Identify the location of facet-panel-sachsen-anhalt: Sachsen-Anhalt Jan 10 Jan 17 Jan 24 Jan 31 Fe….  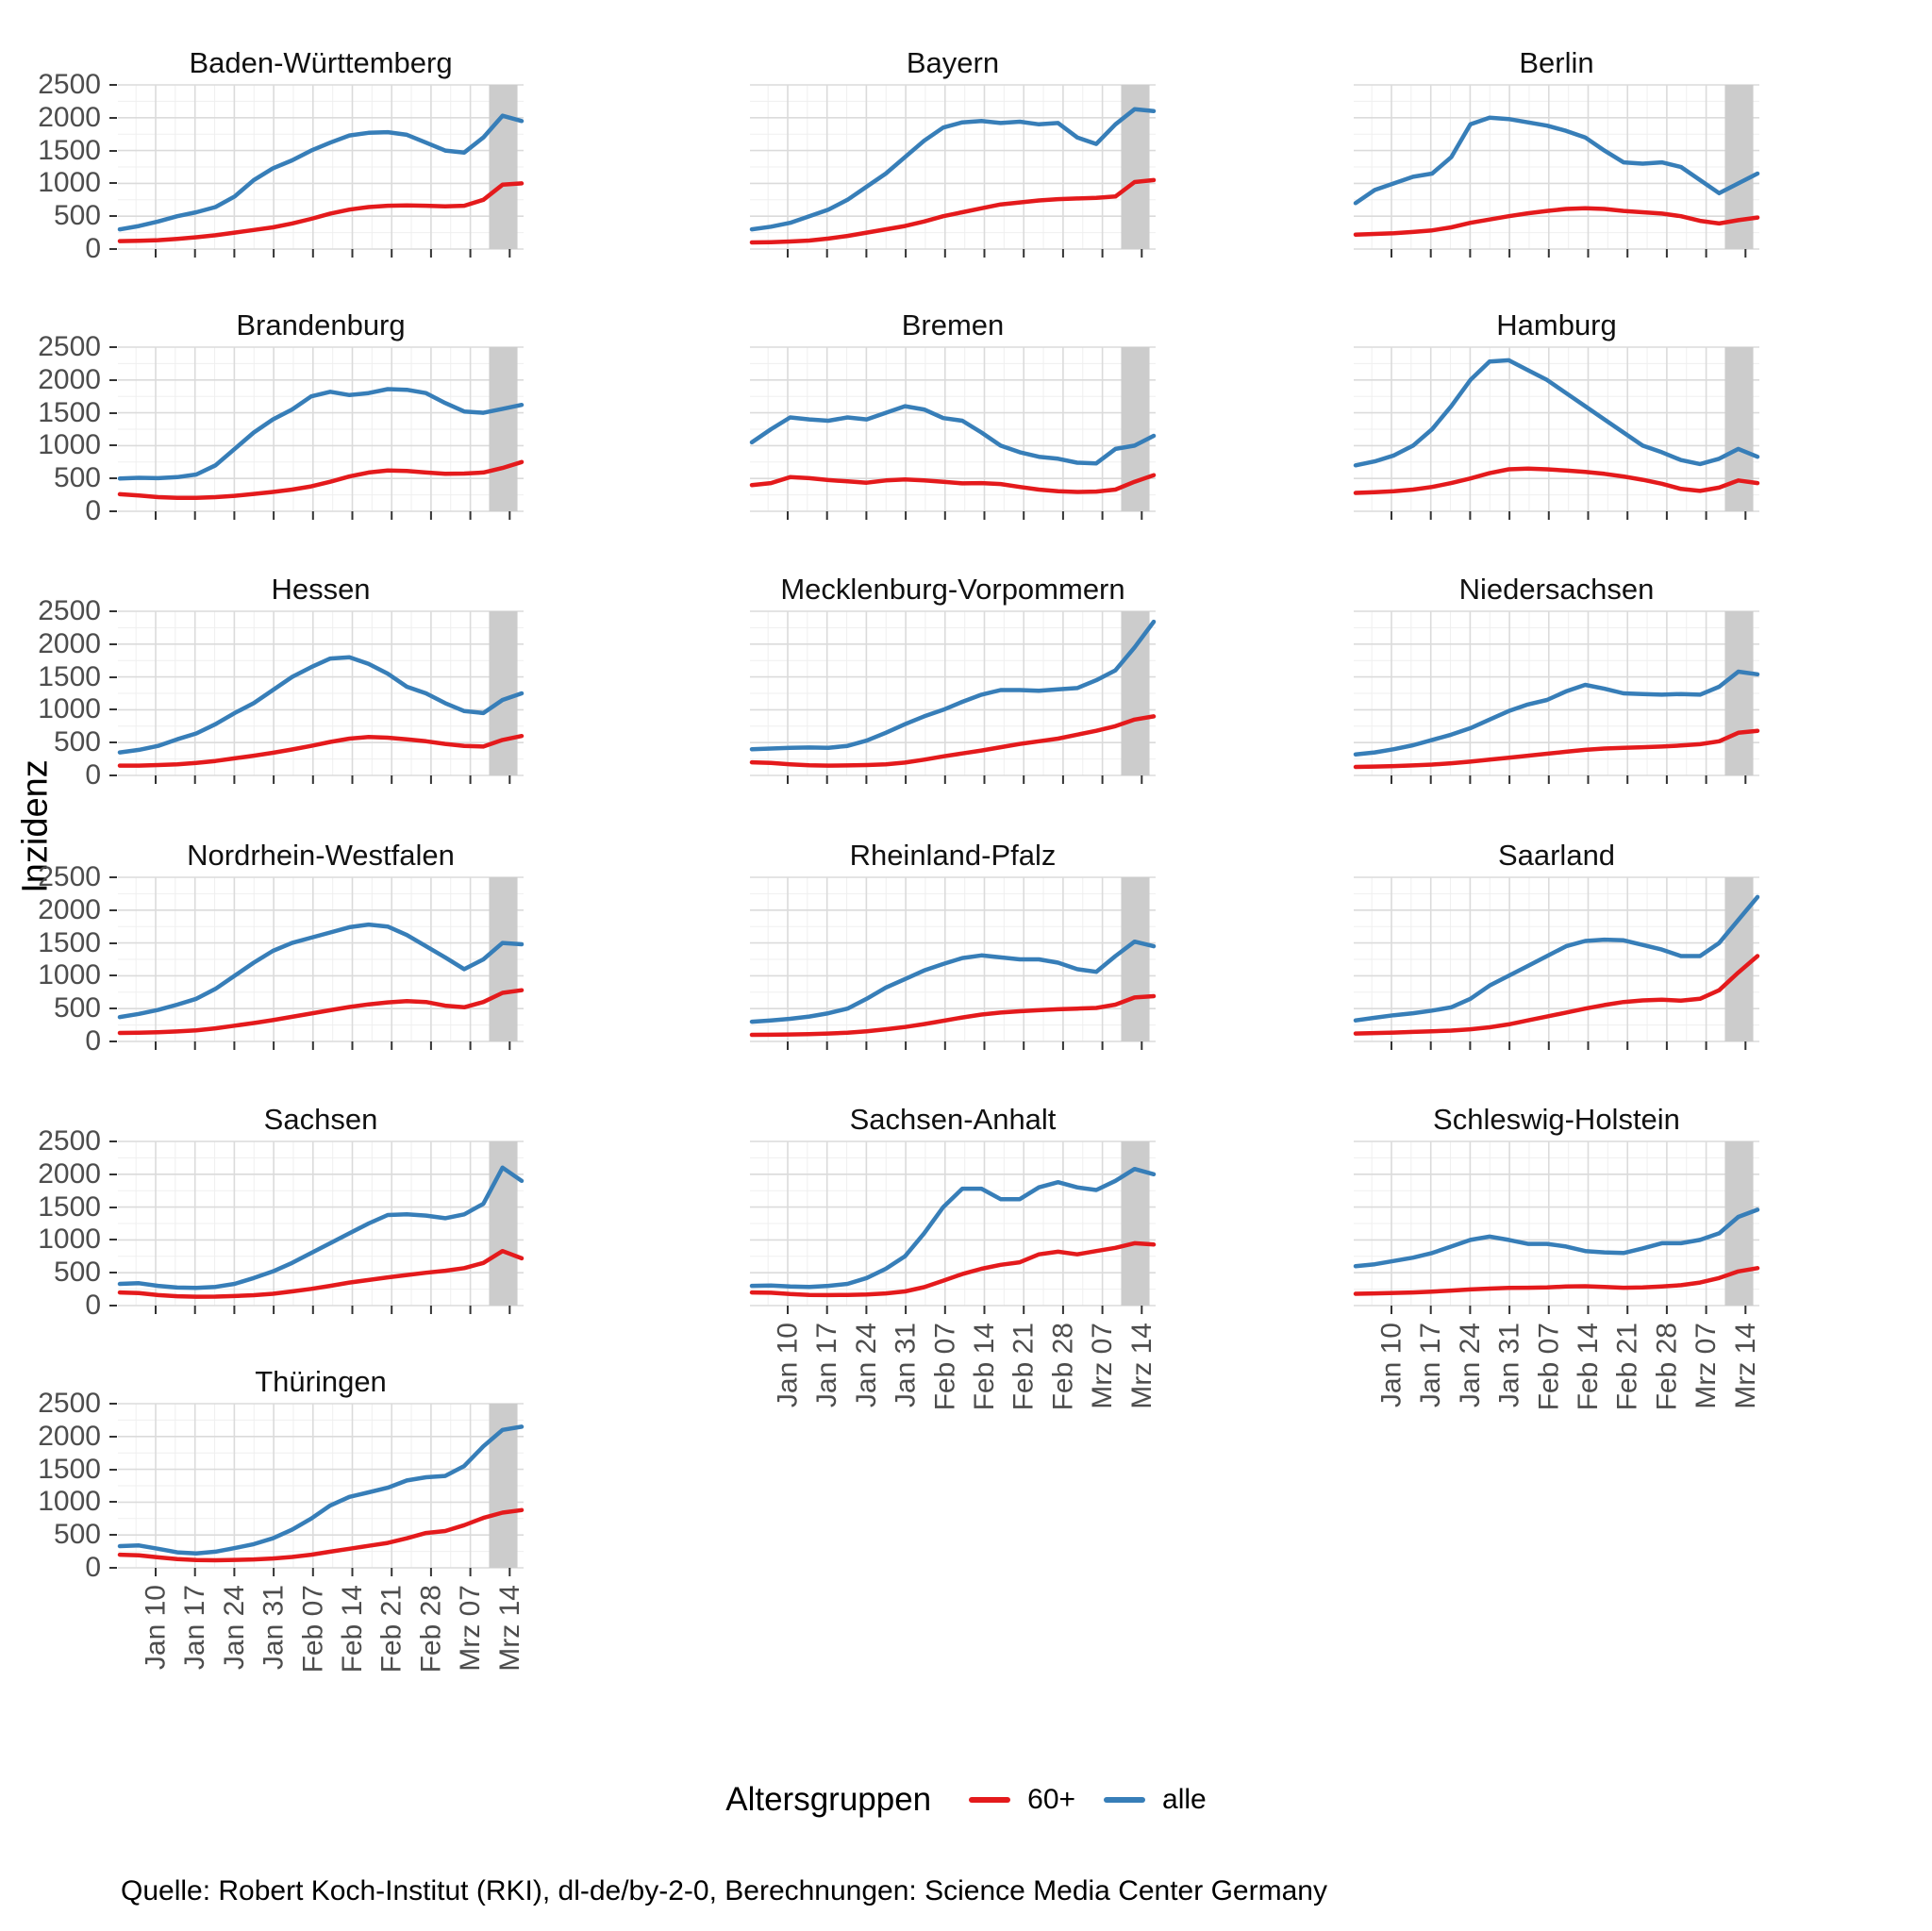
(953, 1285).